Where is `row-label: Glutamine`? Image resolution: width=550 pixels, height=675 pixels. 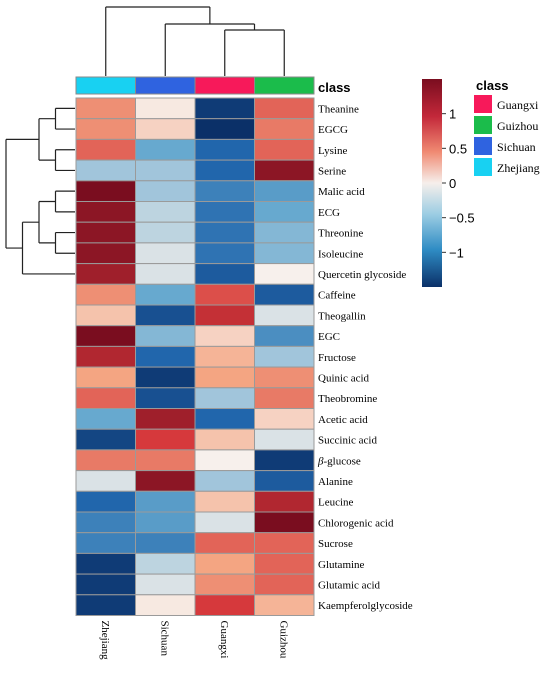 row-label: Glutamine is located at coordinates (341, 565).